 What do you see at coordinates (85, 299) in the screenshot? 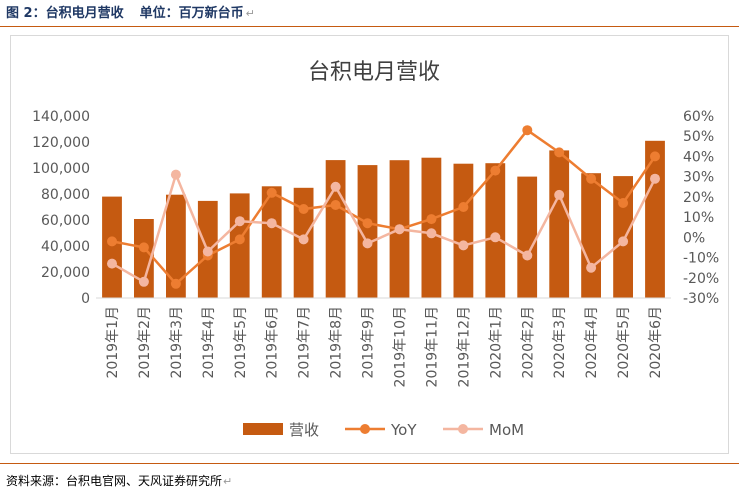
I see `y-tick-label: 0` at bounding box center [85, 299].